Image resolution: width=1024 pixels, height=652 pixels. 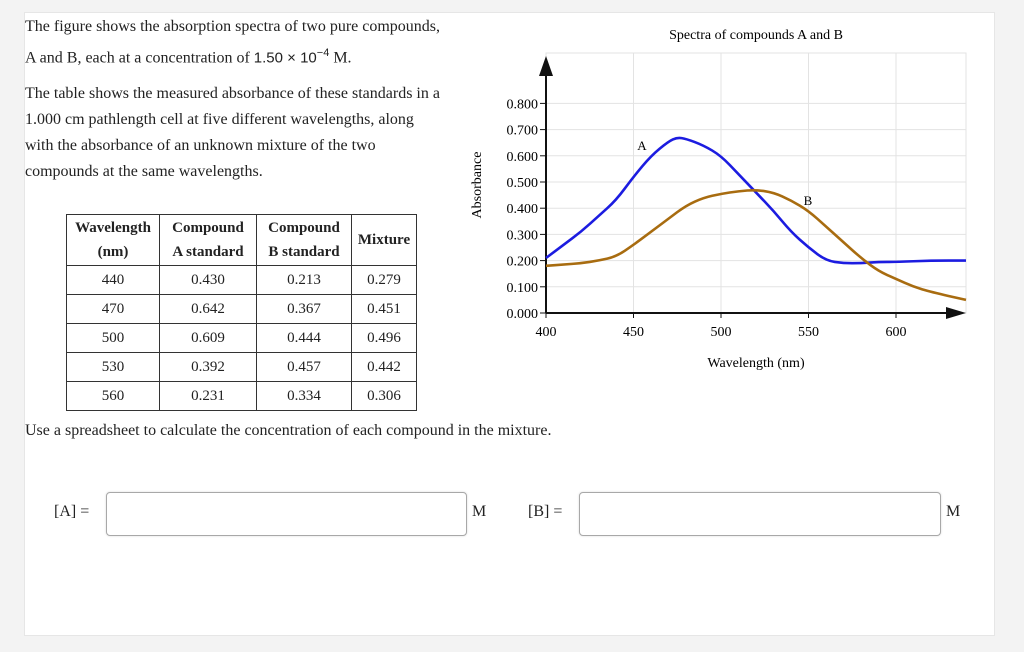 I want to click on cell-b: 0.367, so click(x=304, y=309).